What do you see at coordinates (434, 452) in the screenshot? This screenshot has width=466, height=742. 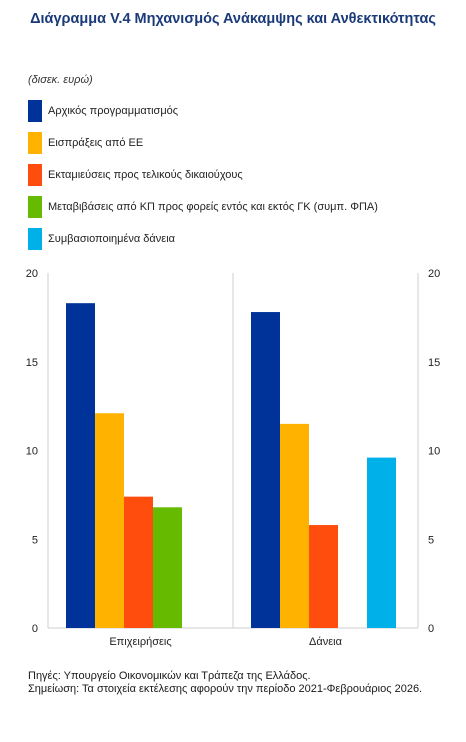 I see `y-tick-label-right: 10` at bounding box center [434, 452].